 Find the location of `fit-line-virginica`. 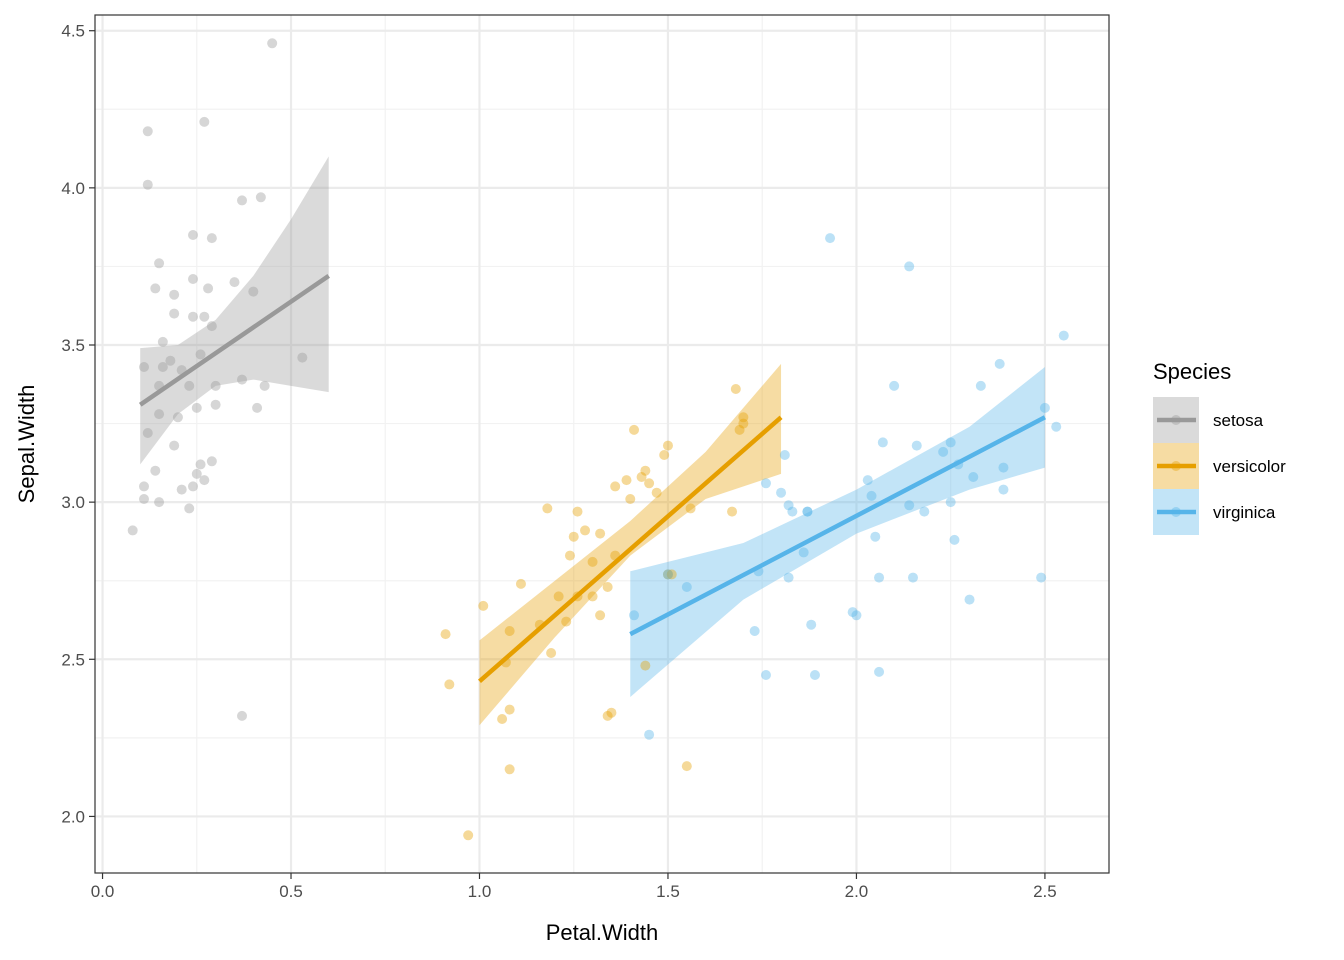

fit-line-virginica is located at coordinates (837, 526).